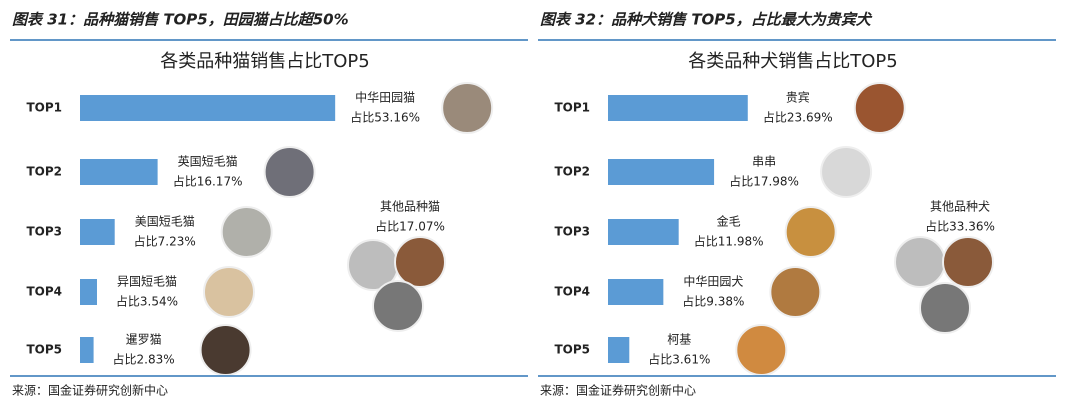 The width and height of the screenshot is (1080, 410). I want to click on value-label: 占比3.54%, so click(147, 301).